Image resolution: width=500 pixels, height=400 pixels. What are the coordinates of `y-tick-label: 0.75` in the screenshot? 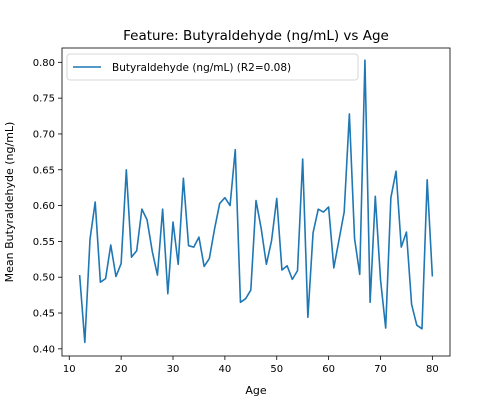 It's located at (44, 99).